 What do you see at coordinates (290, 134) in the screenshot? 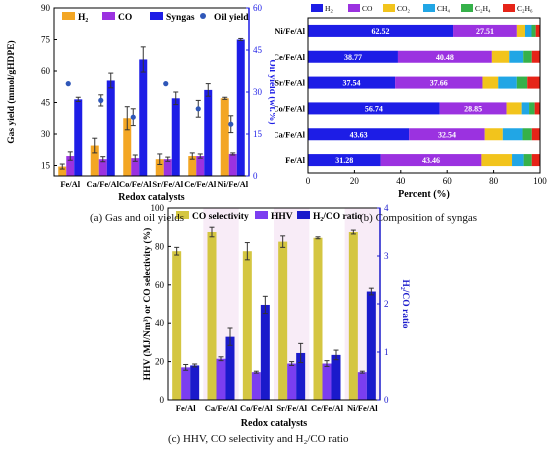
I see `y-tick-label: Ca/Fe/Al` at bounding box center [290, 134].